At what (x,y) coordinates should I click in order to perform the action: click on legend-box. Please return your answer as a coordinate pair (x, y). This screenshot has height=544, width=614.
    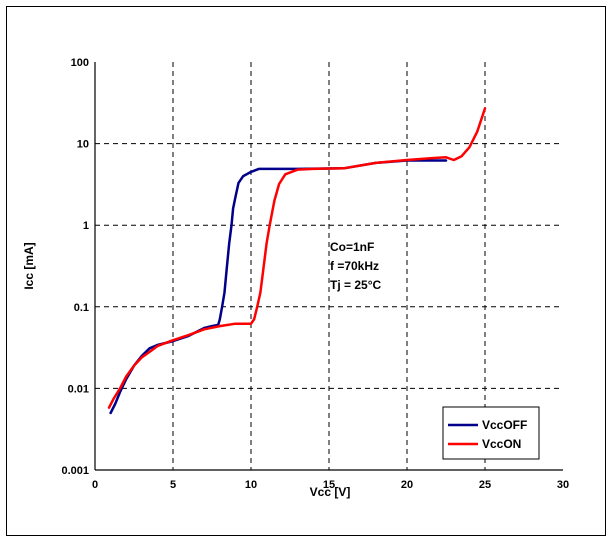
    Looking at the image, I should click on (491, 433).